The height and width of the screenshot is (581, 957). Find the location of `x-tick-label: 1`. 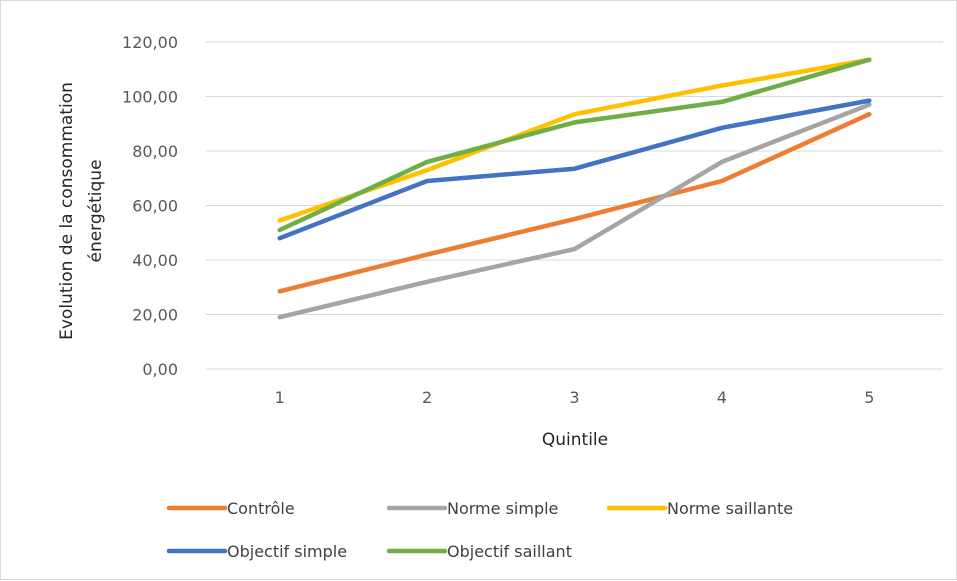

x-tick-label: 1 is located at coordinates (280, 397).